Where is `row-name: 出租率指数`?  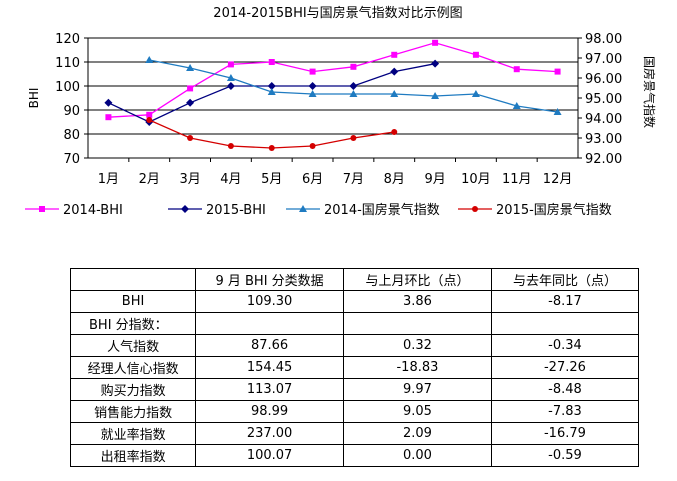
row-name: 出租率指数 is located at coordinates (133, 455).